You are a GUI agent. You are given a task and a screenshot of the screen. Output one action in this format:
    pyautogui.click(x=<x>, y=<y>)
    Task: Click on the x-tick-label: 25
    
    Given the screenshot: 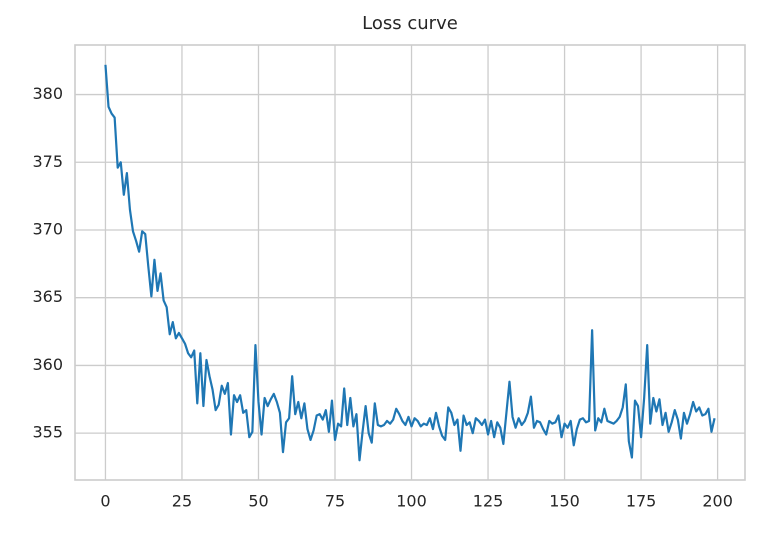 What is the action you would take?
    pyautogui.click(x=182, y=501)
    